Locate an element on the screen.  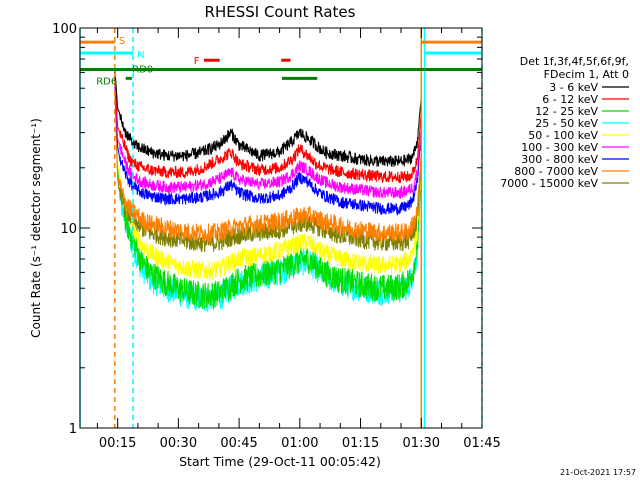
flag-label-rd0: RD0 is located at coordinates (142, 70).